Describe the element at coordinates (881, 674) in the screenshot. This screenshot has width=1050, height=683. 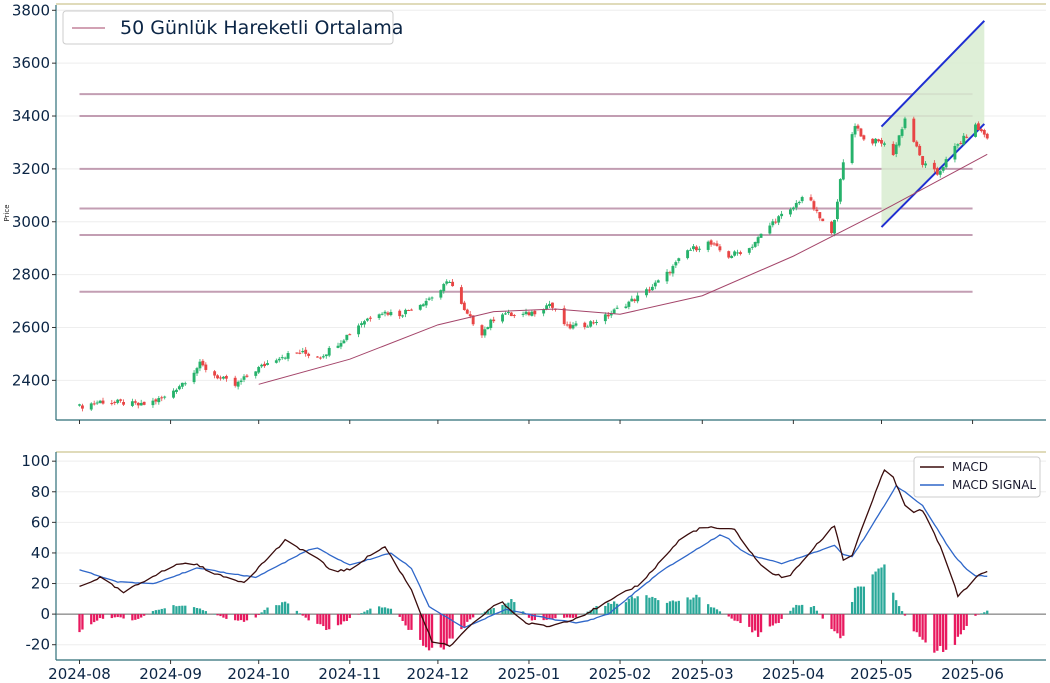
I see `x-tick-label: 2025-05` at that location.